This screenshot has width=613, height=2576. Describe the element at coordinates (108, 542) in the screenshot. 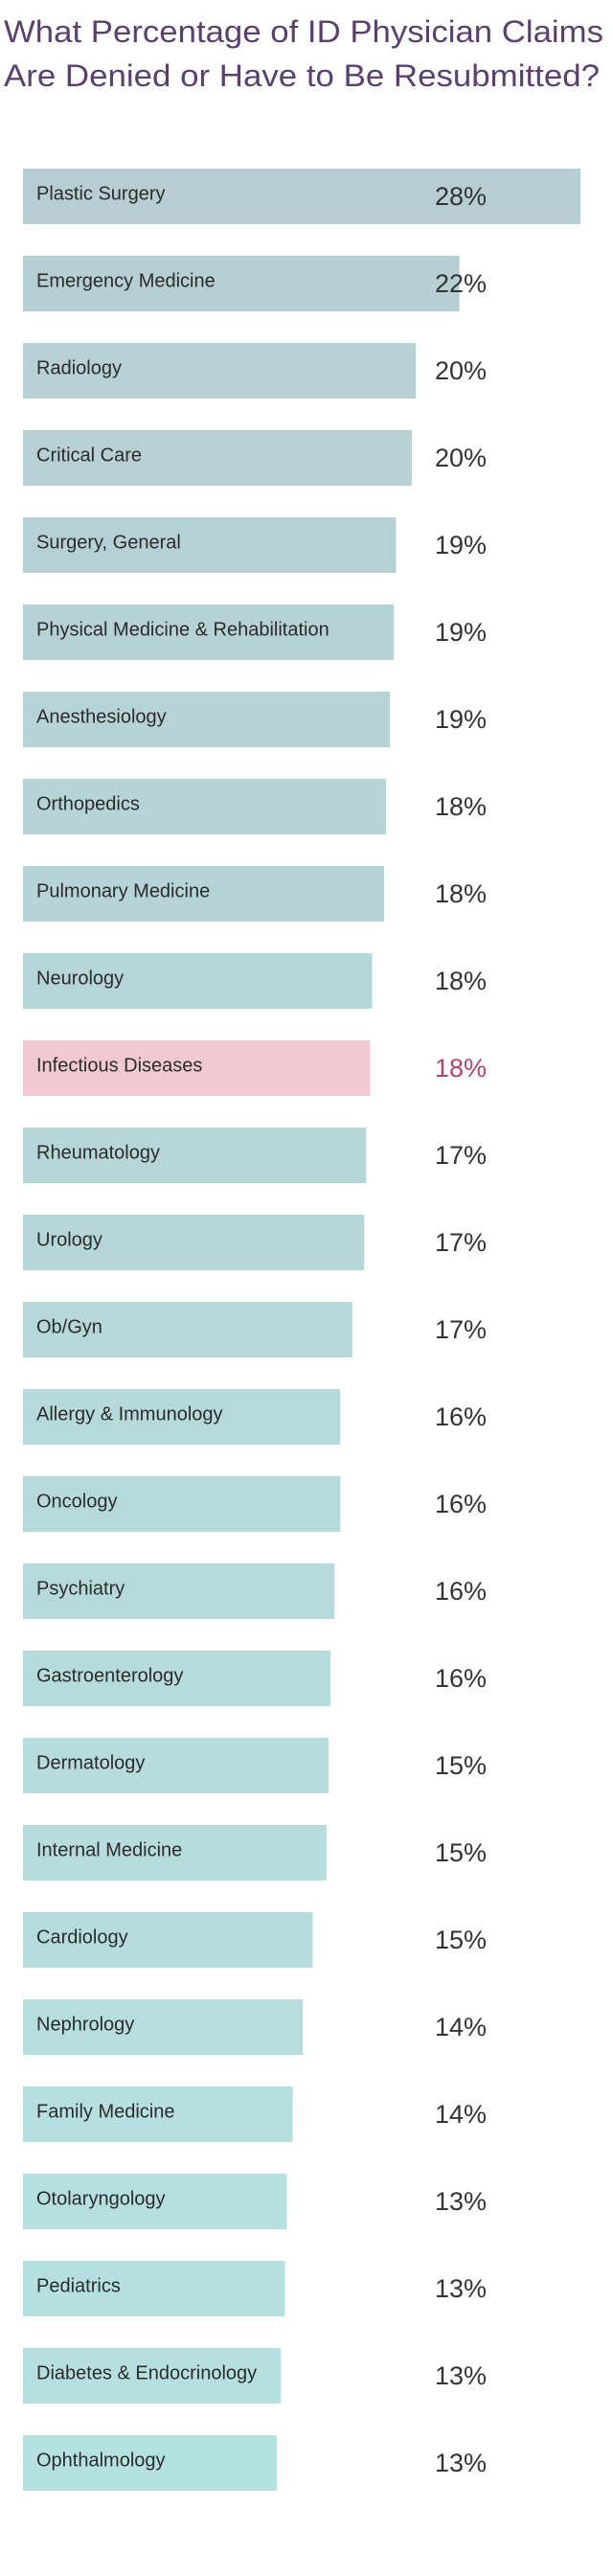

I see `category-label: Surgery, General` at that location.